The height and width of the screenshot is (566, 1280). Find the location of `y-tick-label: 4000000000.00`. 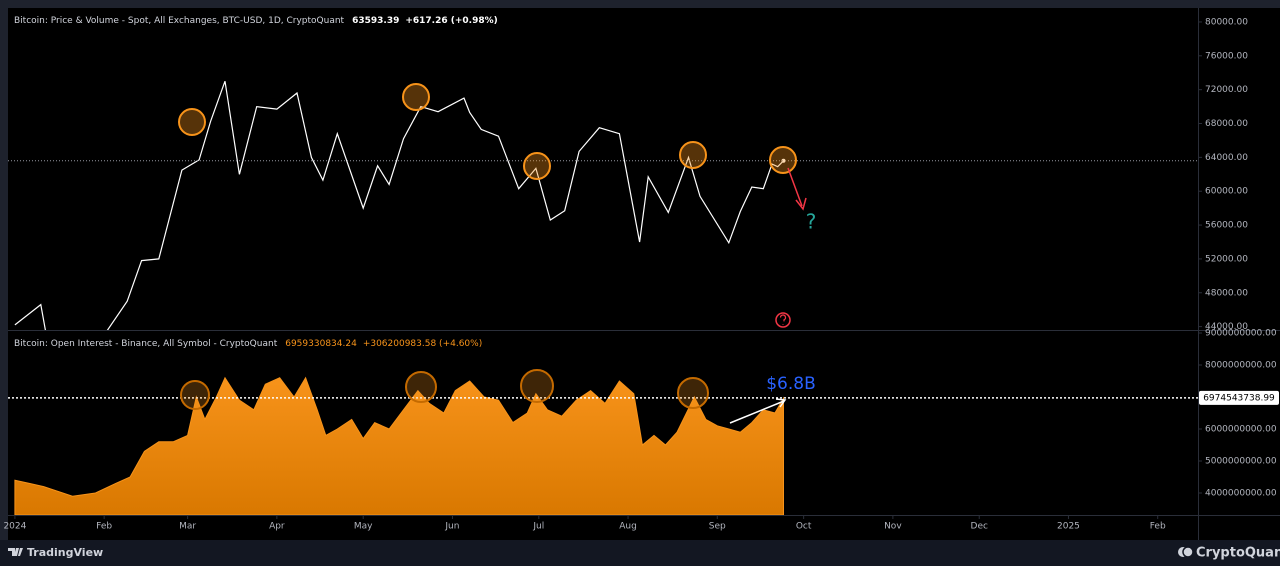

y-tick-label: 4000000000.00 is located at coordinates (1241, 494).